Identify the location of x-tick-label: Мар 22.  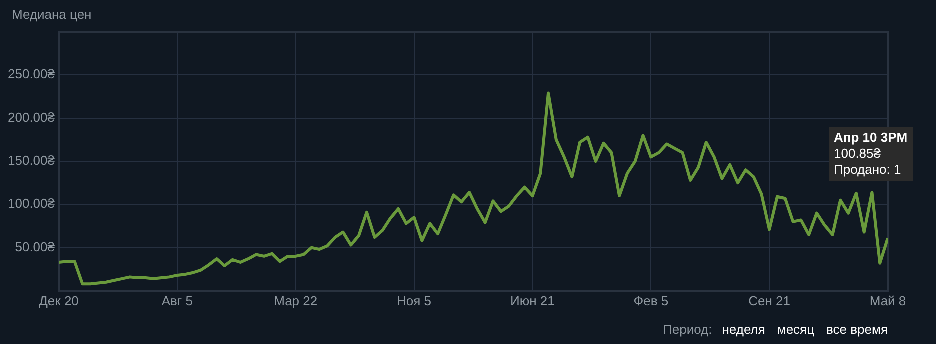
(296, 300).